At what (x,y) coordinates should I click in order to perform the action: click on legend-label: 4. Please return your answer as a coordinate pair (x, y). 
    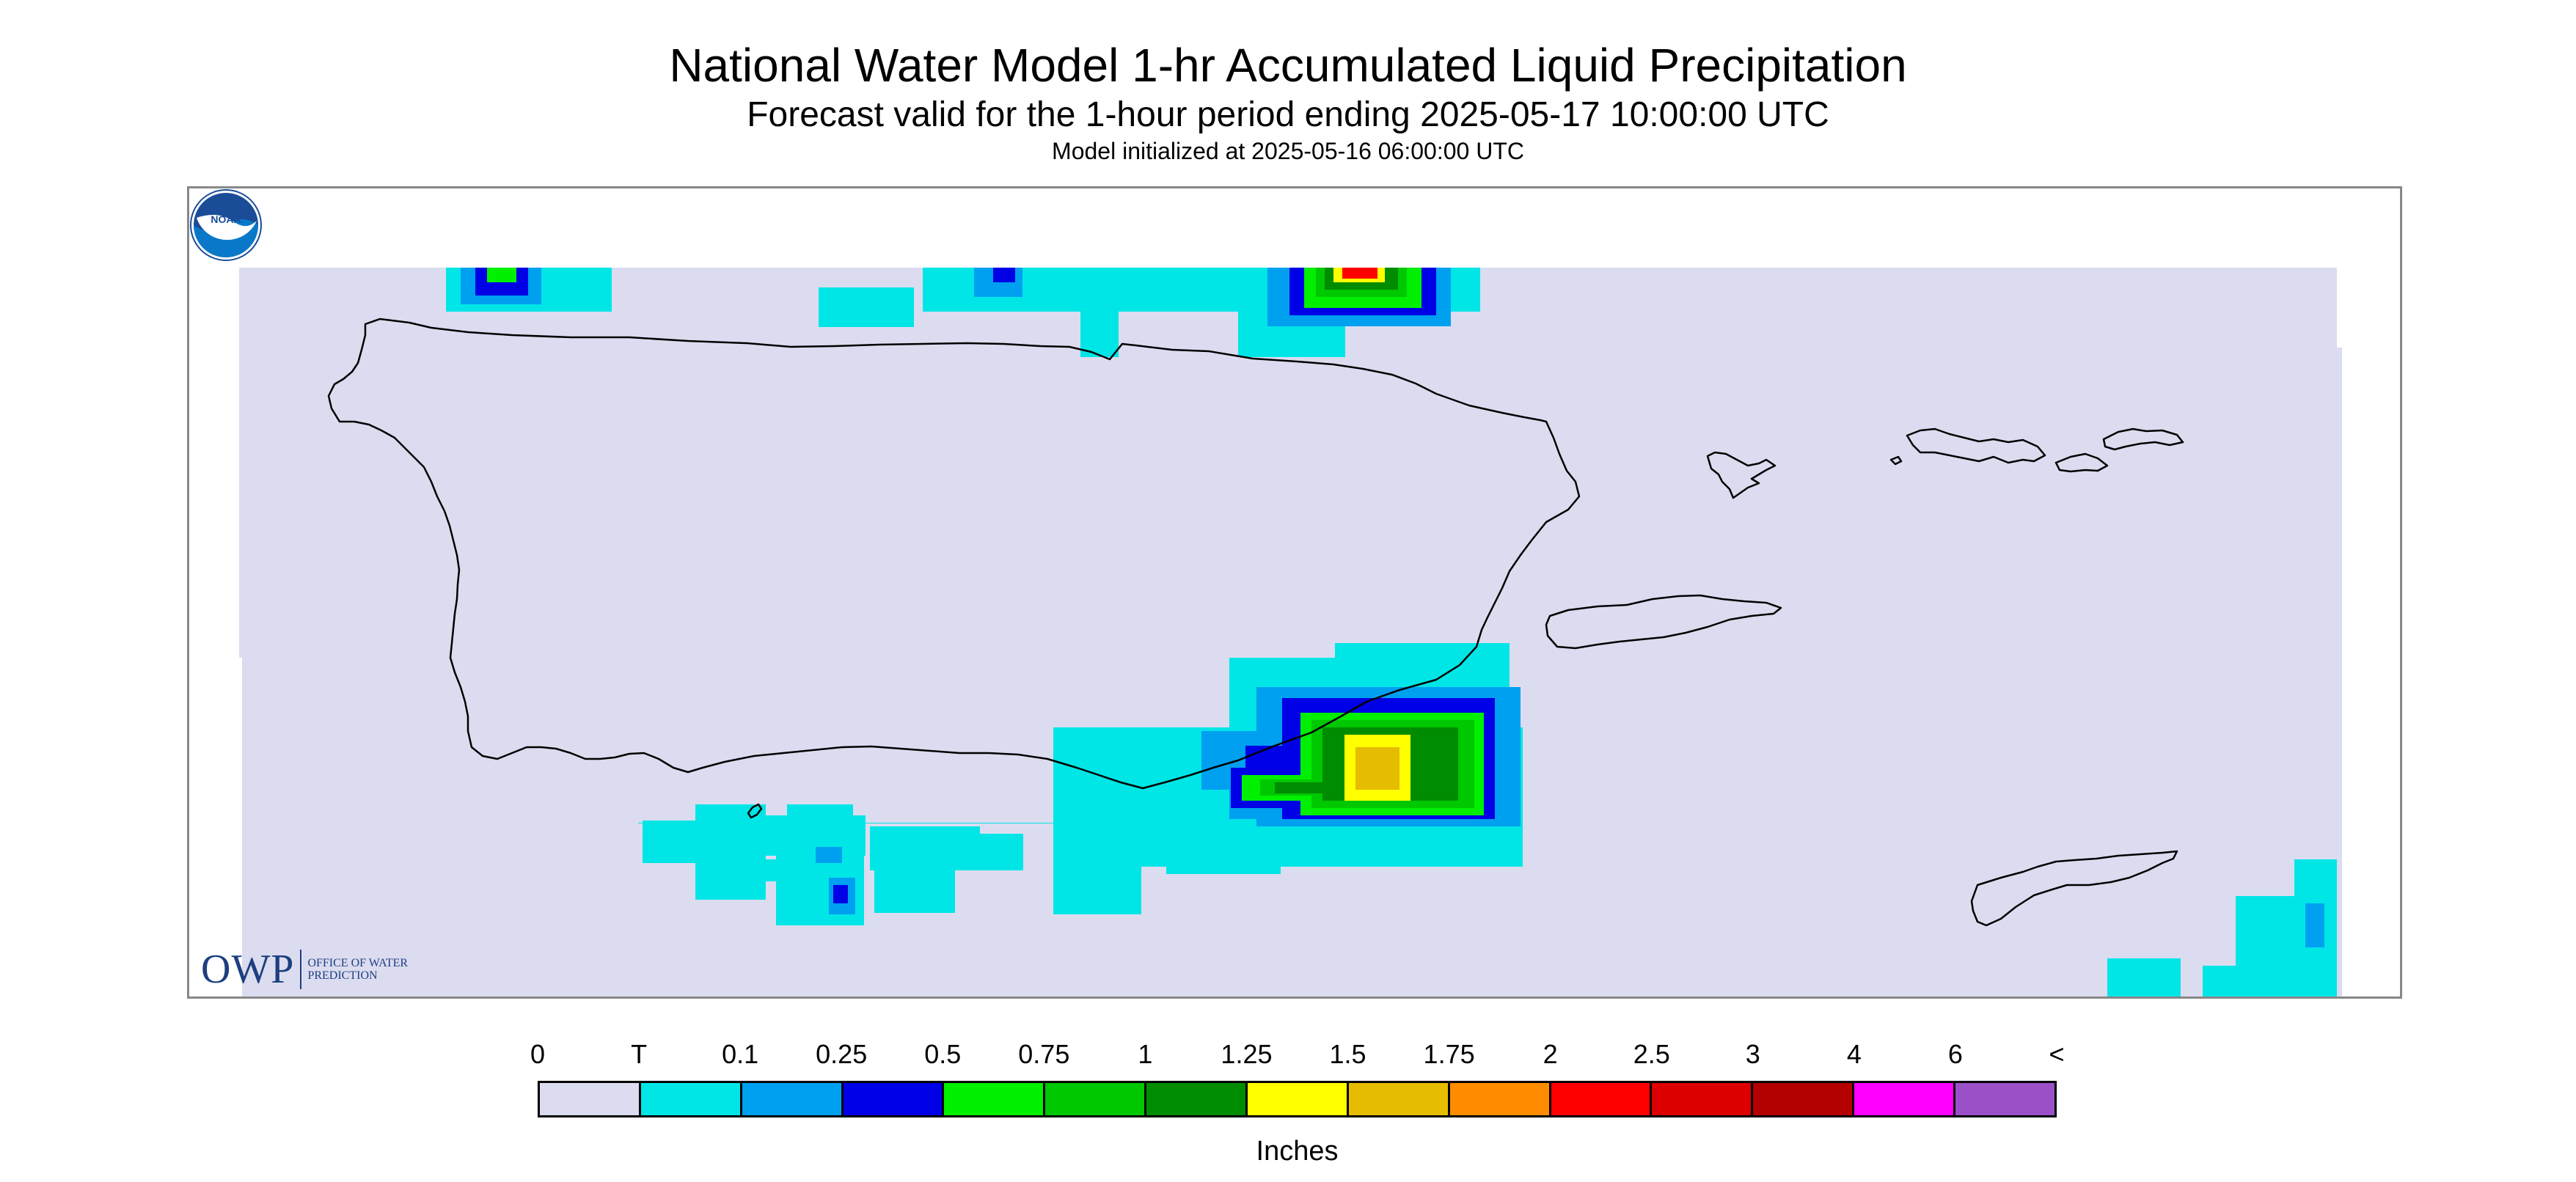
    Looking at the image, I should click on (1854, 1054).